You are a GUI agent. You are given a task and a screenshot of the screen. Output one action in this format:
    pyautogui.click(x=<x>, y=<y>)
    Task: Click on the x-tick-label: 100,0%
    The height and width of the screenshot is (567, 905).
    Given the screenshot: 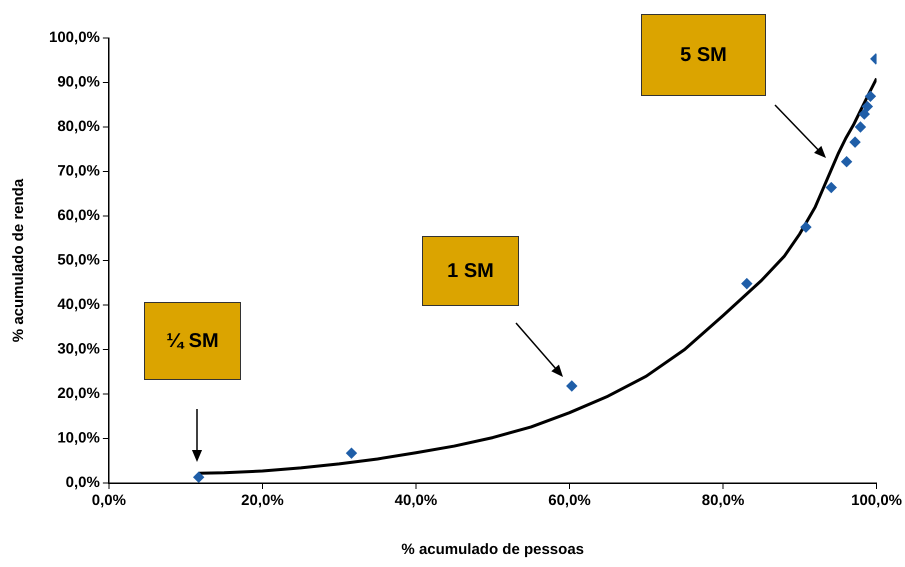 What is the action you would take?
    pyautogui.click(x=876, y=501)
    